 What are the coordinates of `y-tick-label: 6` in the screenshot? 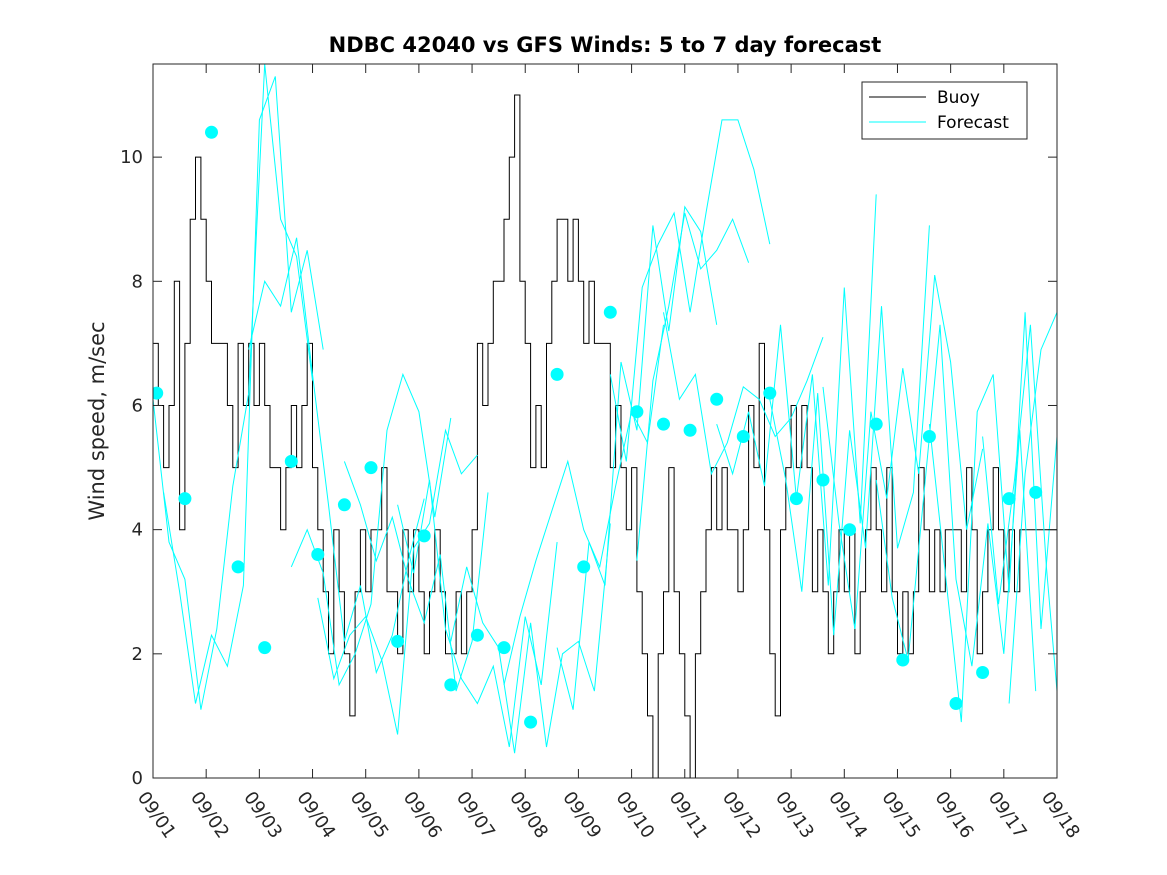 It's located at (137, 405).